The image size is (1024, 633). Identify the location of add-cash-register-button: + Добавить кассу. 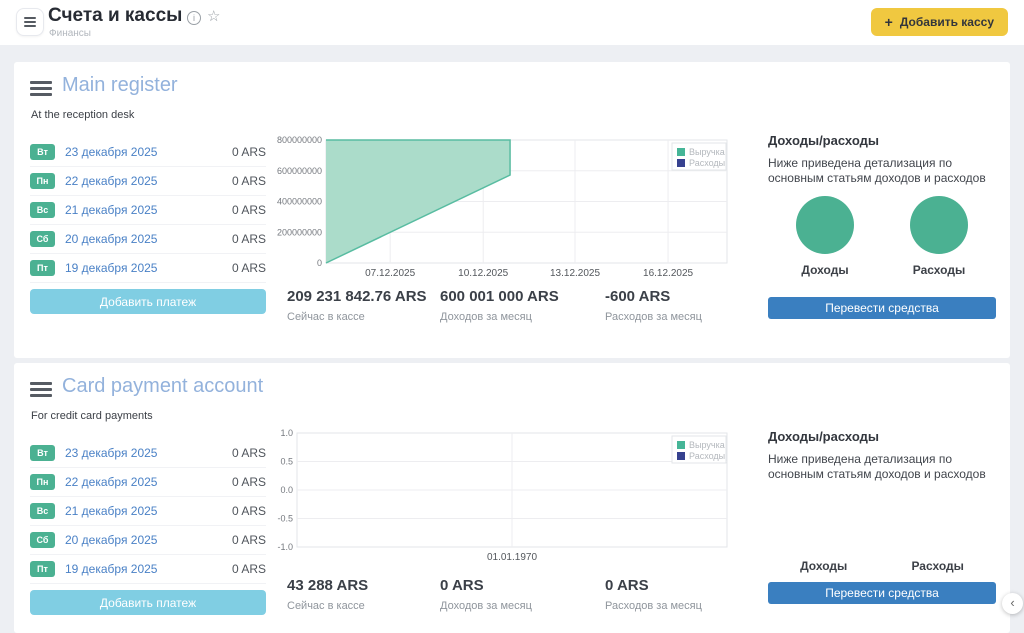
(939, 22).